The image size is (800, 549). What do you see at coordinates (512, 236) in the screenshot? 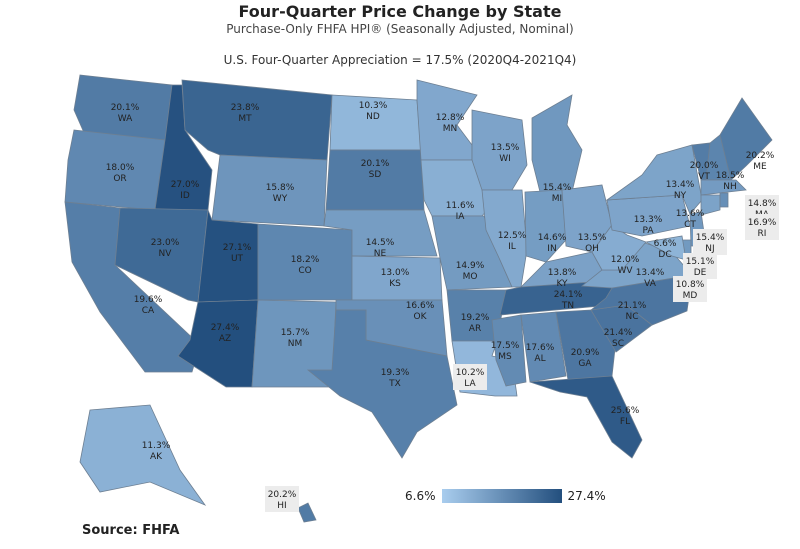
I see `state-value: 12.5%` at bounding box center [512, 236].